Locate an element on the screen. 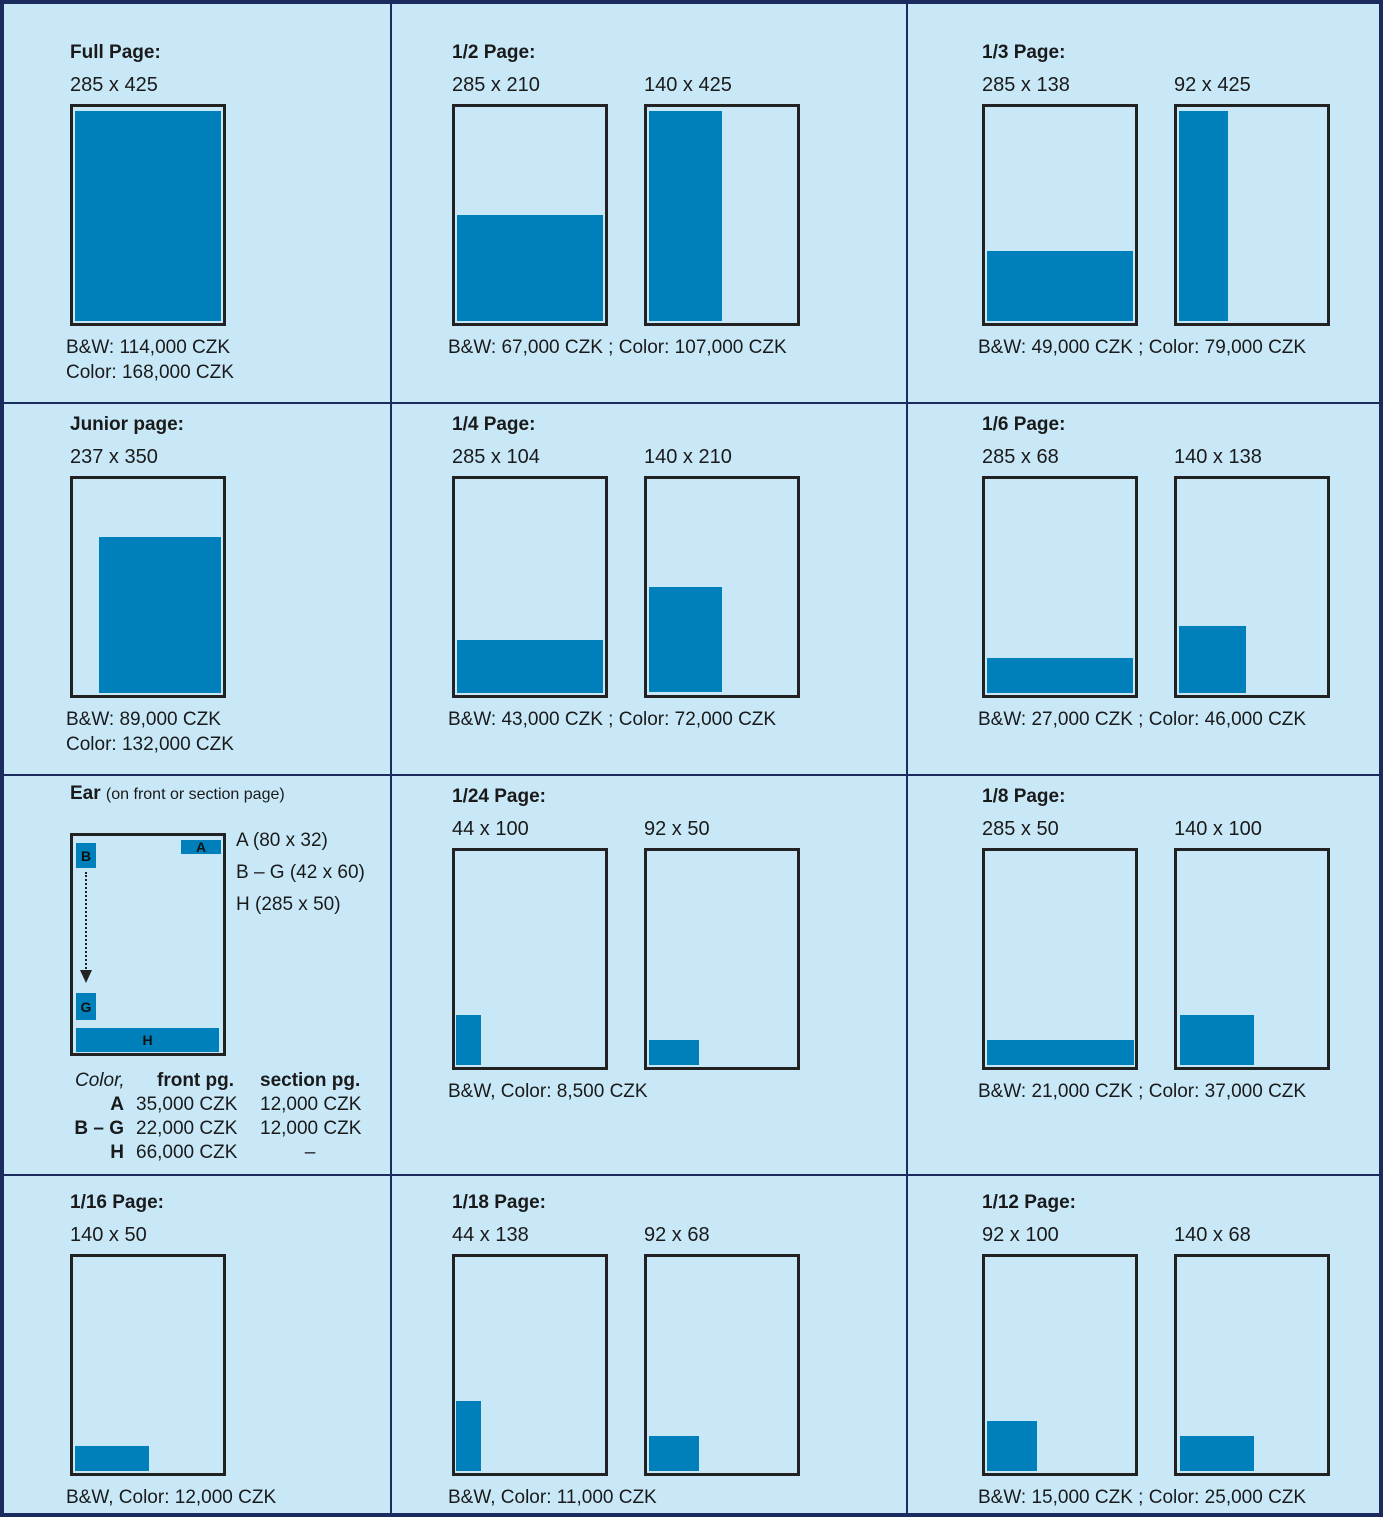 This screenshot has height=1517, width=1383. table-header: Color, is located at coordinates (100, 1080).